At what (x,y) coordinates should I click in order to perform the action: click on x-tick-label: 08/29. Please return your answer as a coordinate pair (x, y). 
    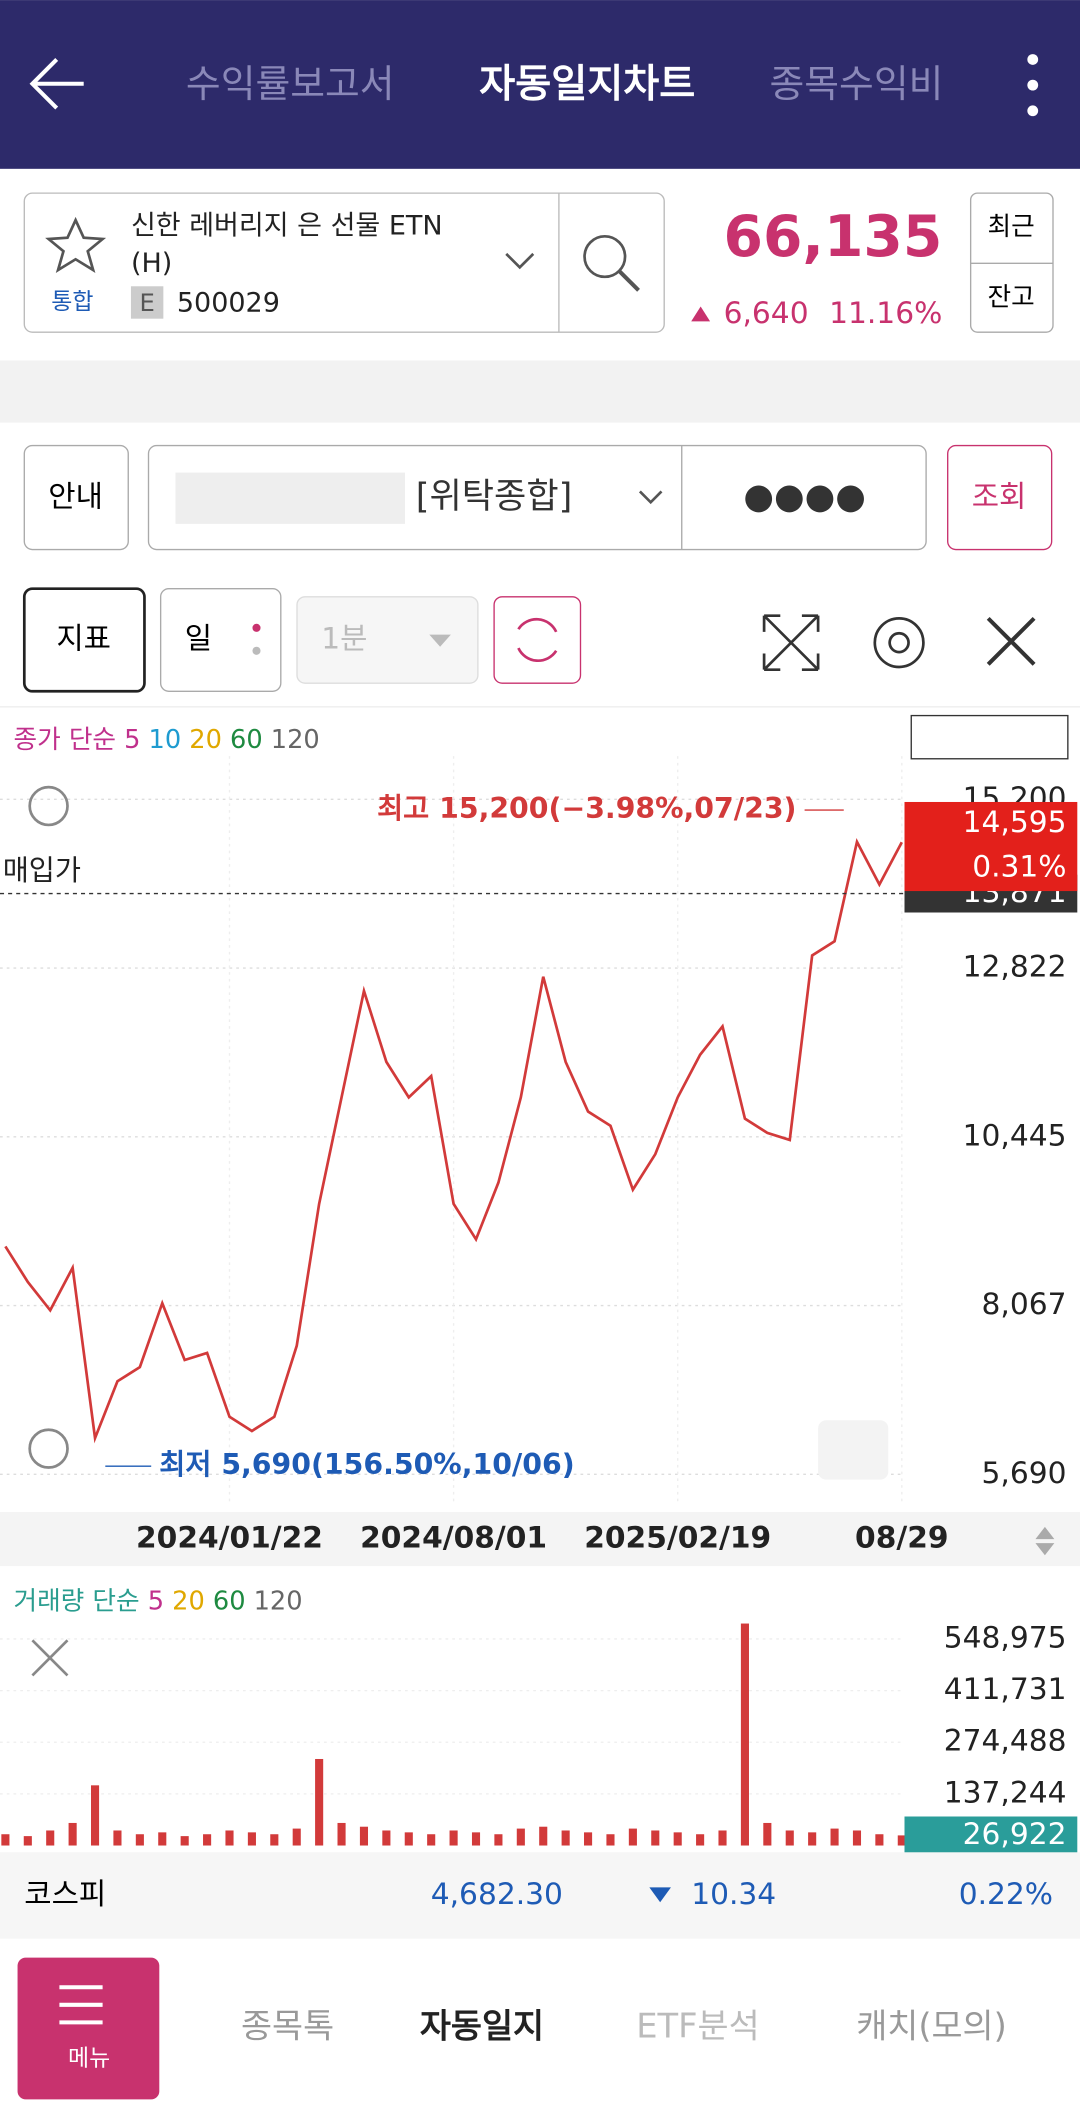
    Looking at the image, I should click on (901, 1538).